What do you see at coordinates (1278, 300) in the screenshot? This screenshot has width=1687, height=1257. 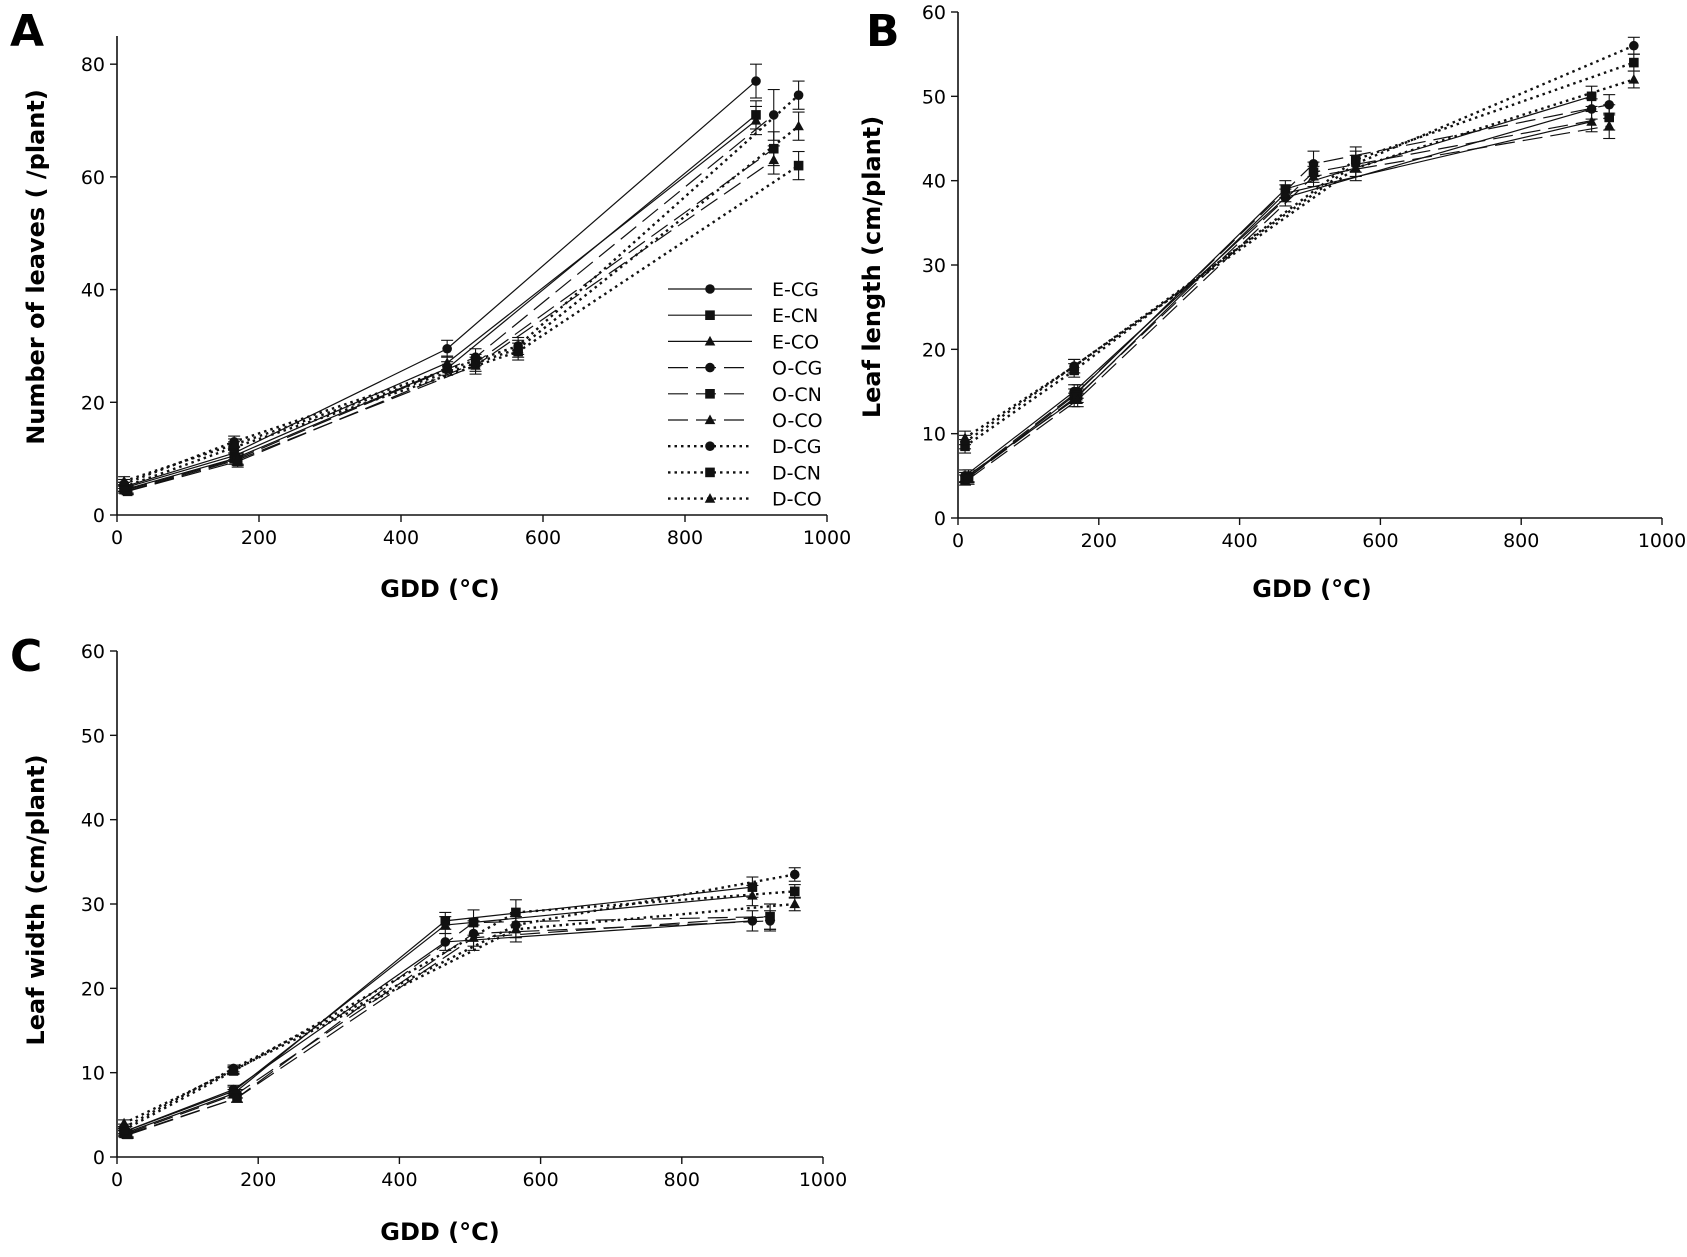 I see `panel-b-series-line-e-co` at bounding box center [1278, 300].